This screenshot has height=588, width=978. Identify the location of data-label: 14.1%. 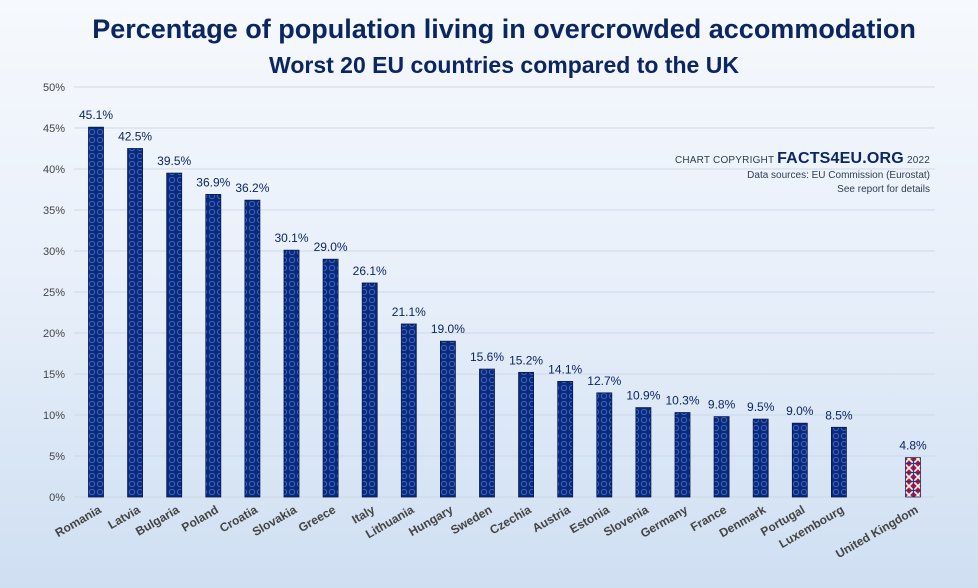
(565, 369).